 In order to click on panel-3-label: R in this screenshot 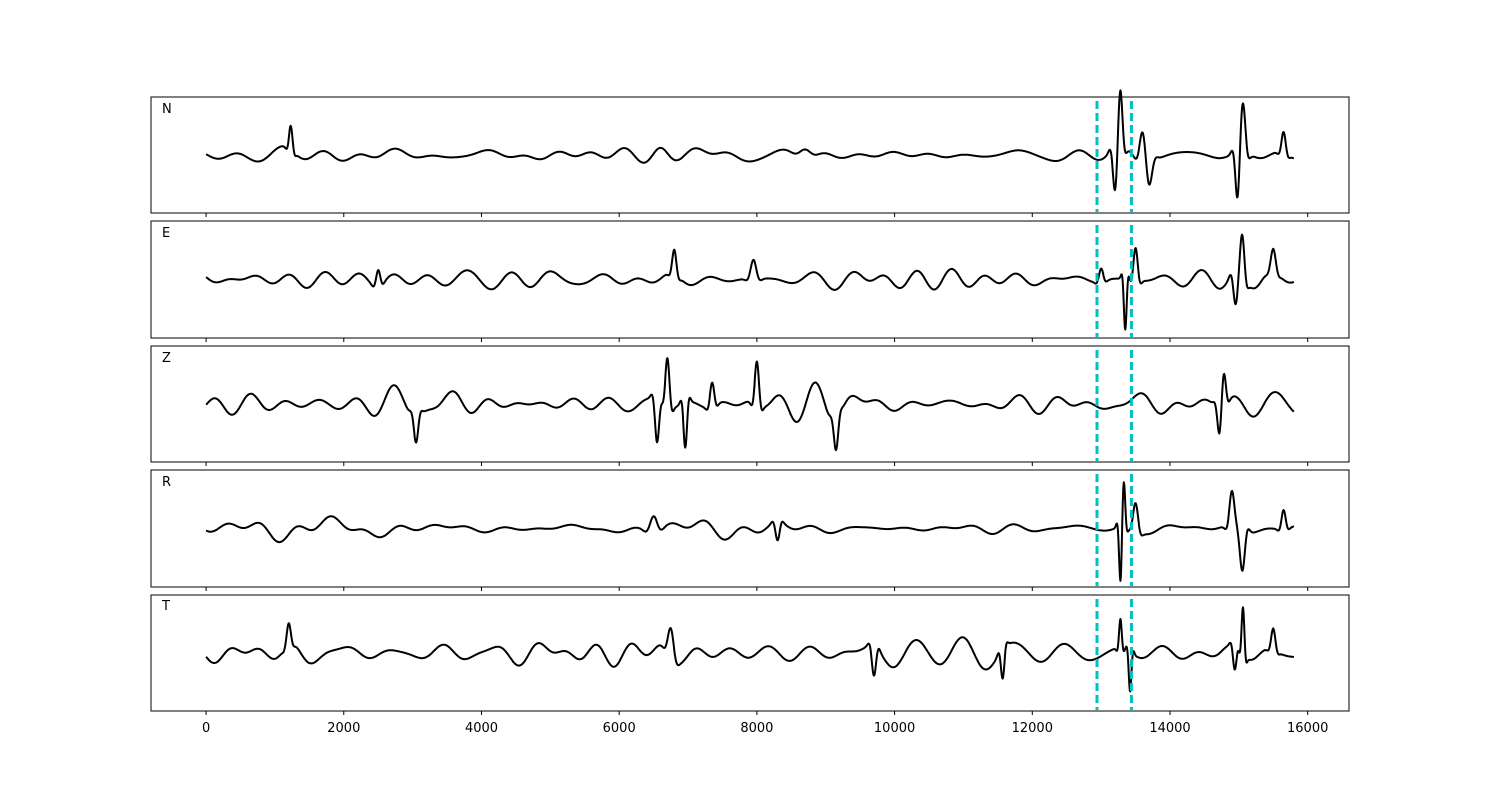, I will do `click(166, 482)`.